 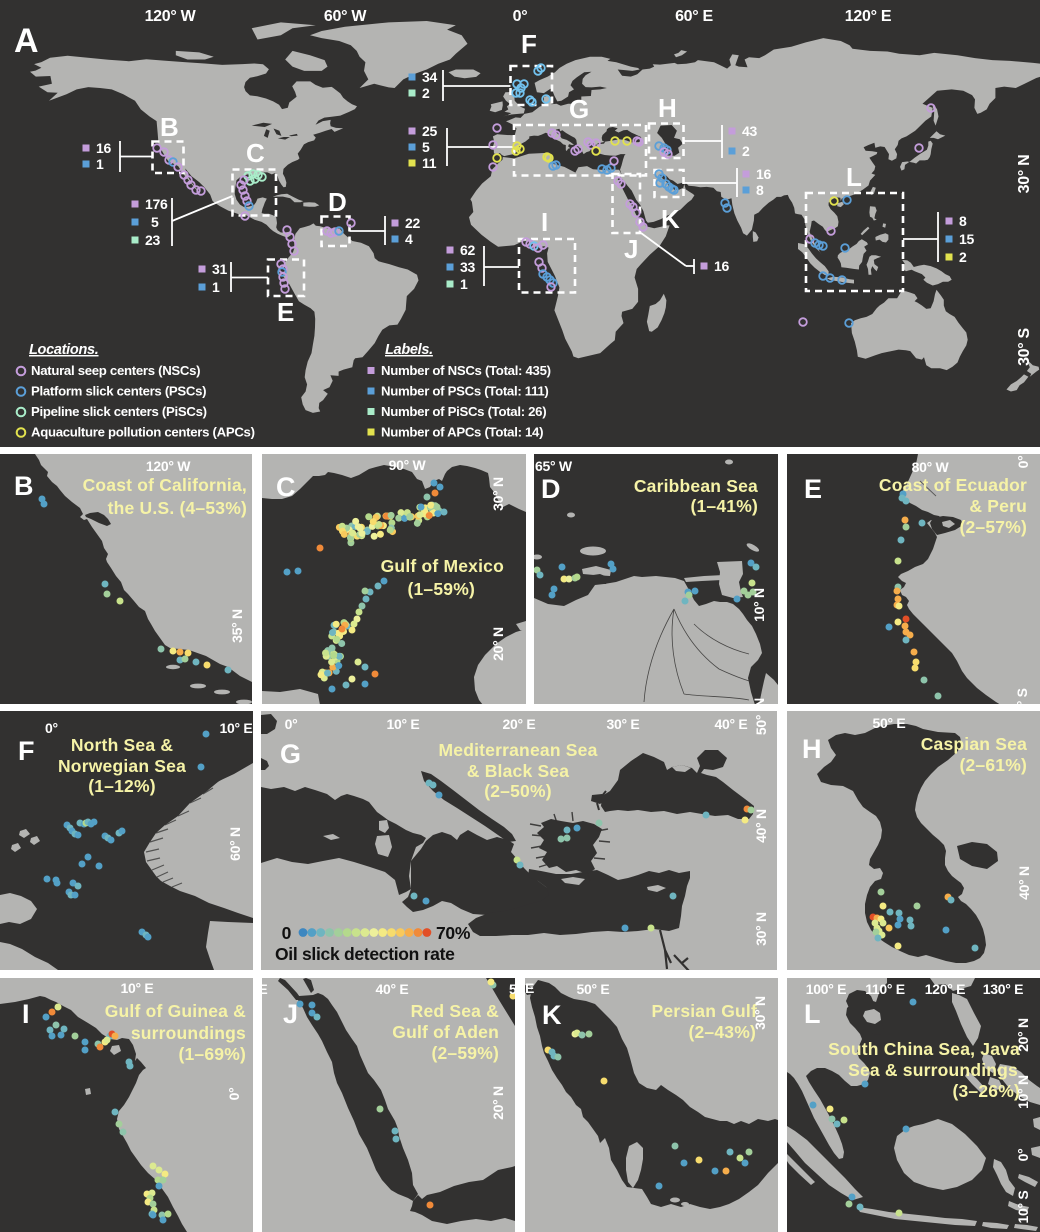 What do you see at coordinates (465, 391) in the screenshot?
I see `svg-text: Number of PSCs (Total: 111)` at bounding box center [465, 391].